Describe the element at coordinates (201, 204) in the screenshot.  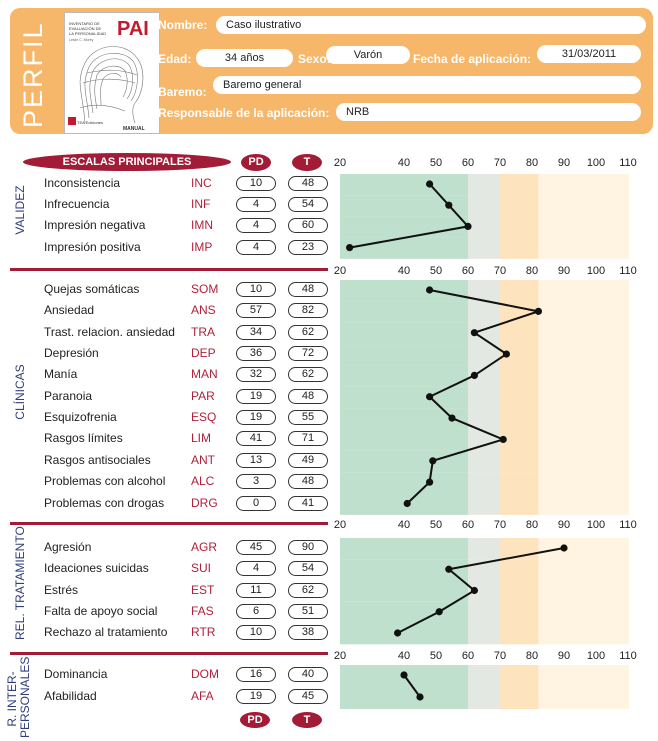
I see `scale-abbr: INF` at that location.